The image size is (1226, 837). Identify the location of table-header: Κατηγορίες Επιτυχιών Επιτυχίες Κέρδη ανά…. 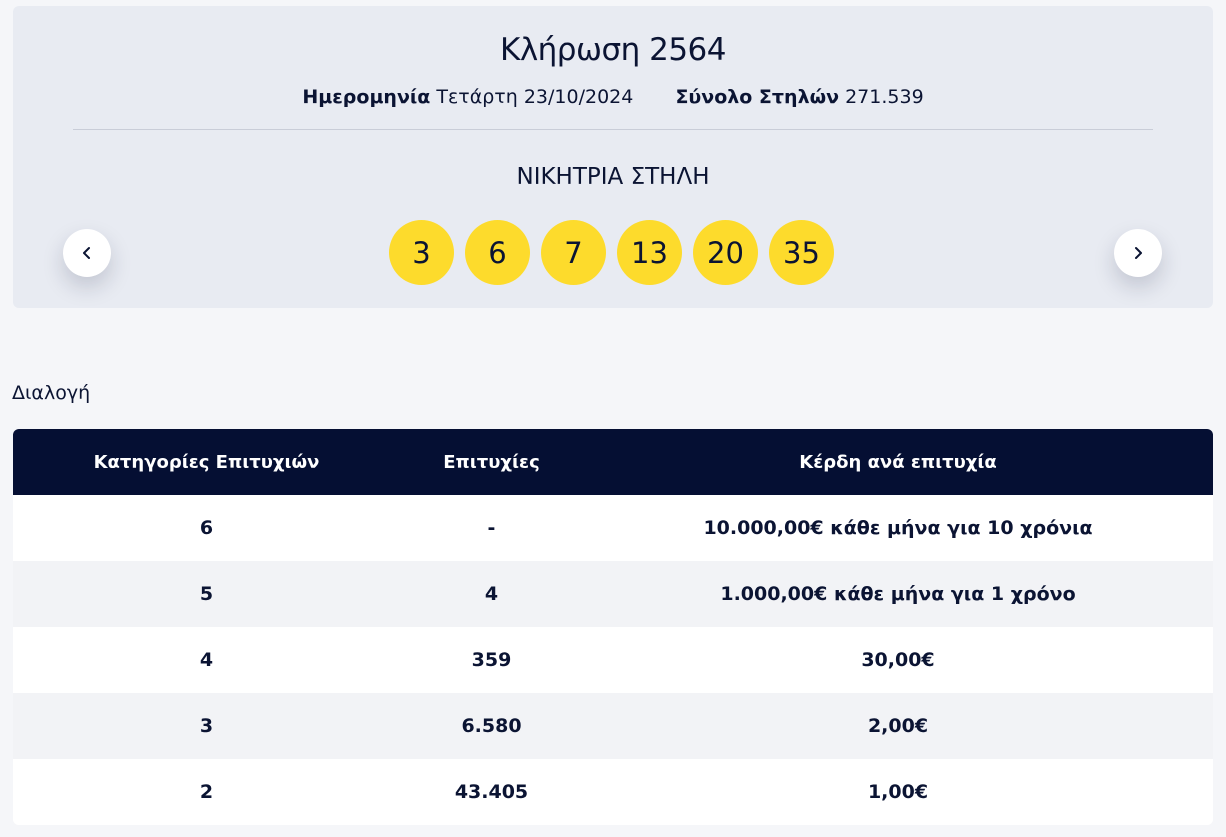
(613, 462).